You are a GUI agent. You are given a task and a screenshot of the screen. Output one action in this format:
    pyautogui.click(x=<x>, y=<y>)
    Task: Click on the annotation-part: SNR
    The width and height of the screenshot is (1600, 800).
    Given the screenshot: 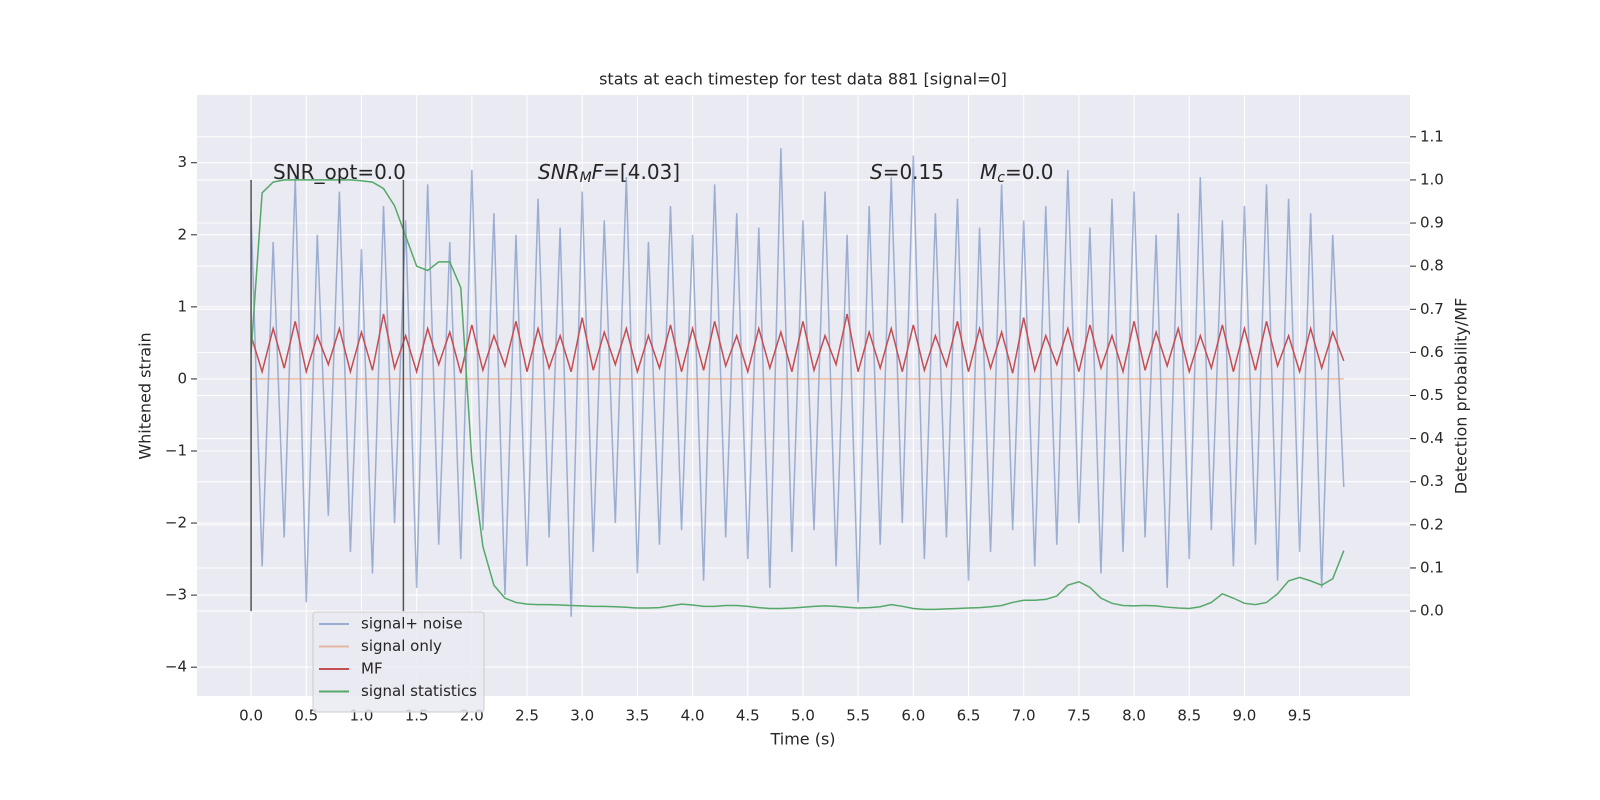 What is the action you would take?
    pyautogui.click(x=559, y=172)
    